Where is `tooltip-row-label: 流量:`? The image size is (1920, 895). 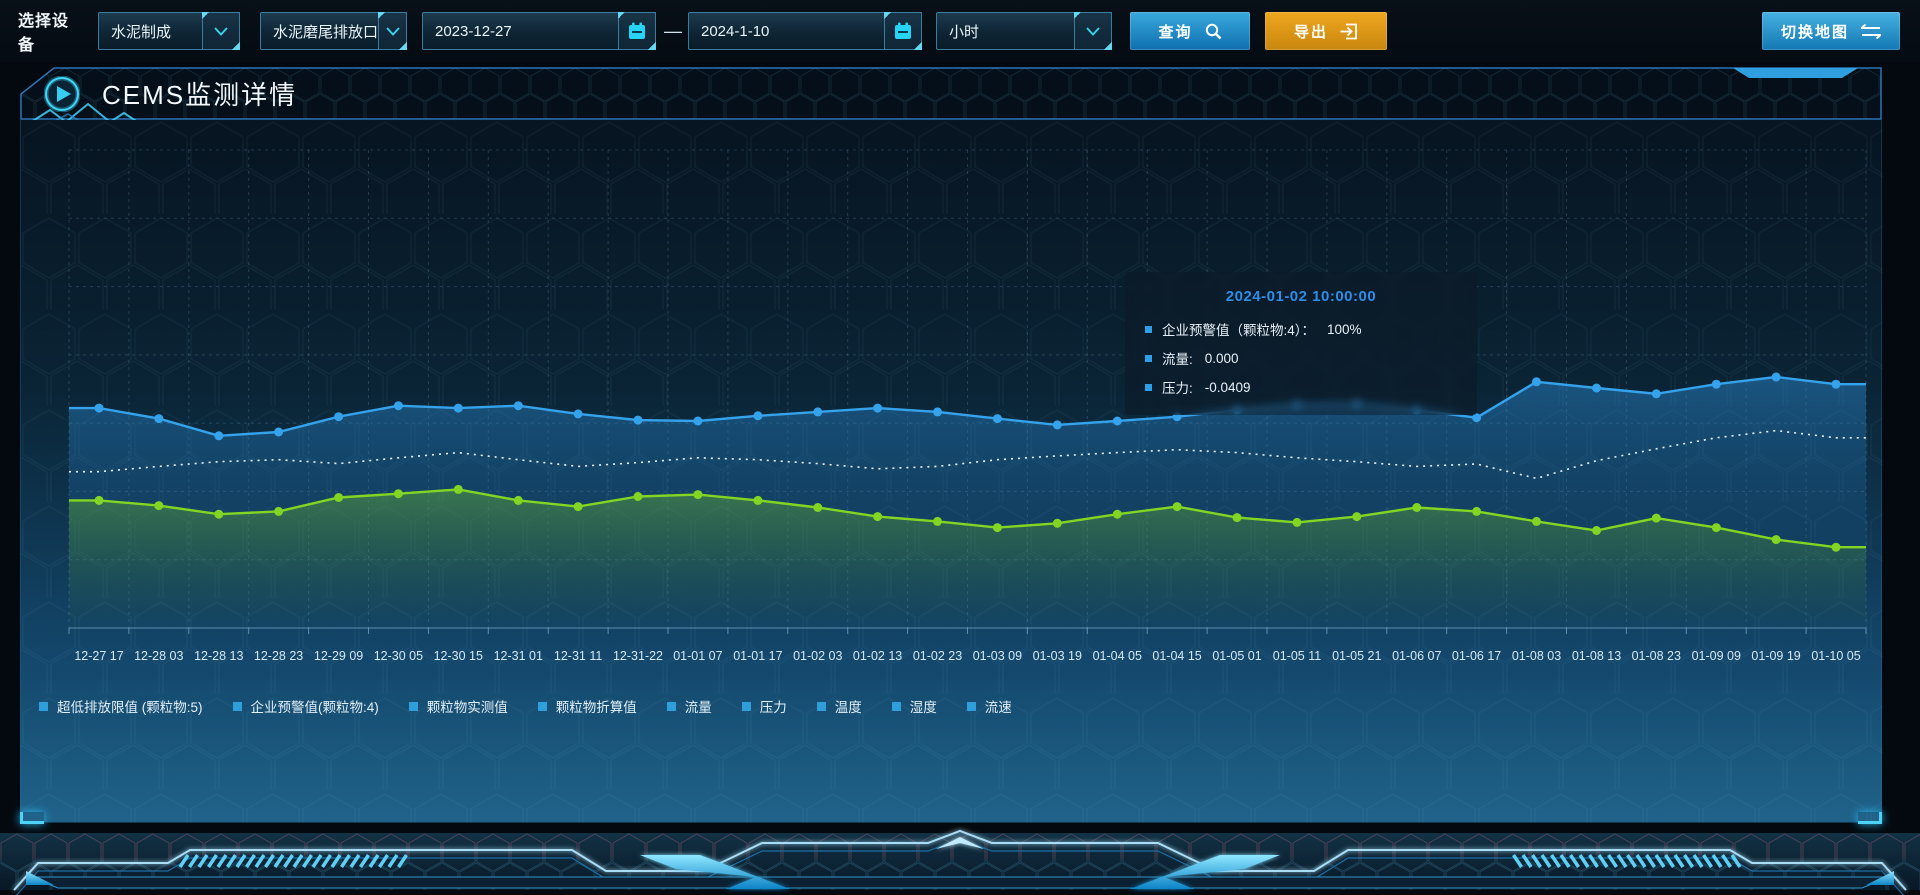 tooltip-row-label: 流量: is located at coordinates (1177, 359).